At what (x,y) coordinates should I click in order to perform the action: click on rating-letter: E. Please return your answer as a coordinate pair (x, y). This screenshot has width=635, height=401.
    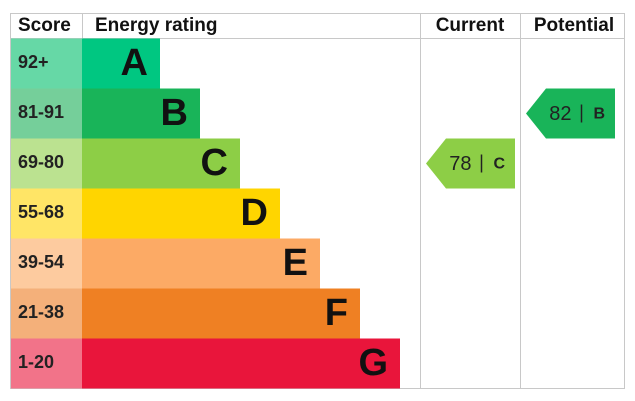
    Looking at the image, I should click on (295, 263).